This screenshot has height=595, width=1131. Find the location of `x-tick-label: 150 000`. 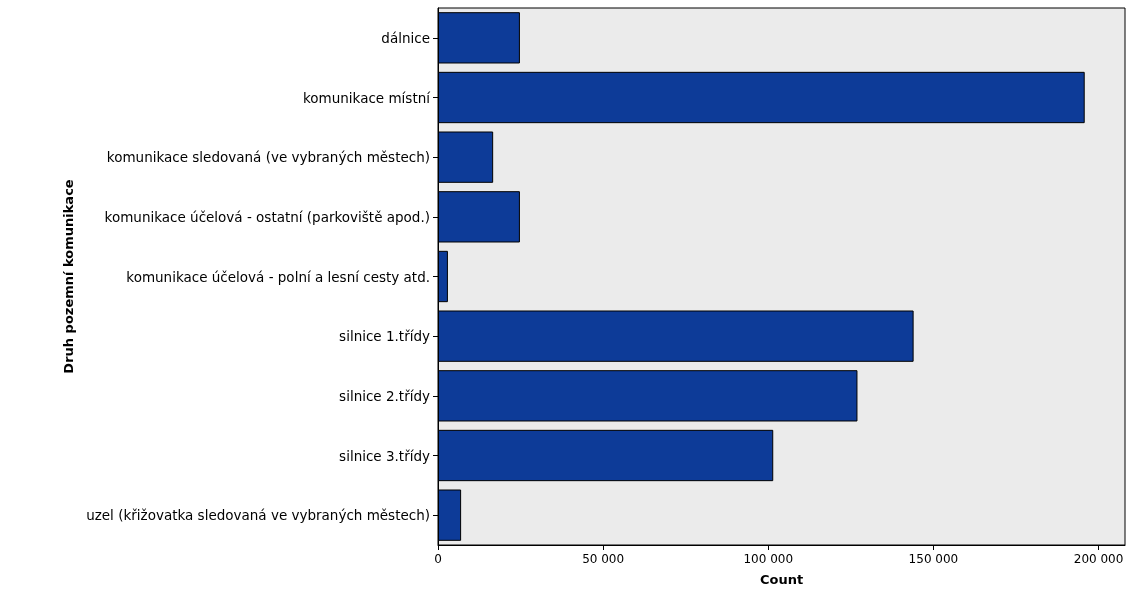

x-tick-label: 150 000 is located at coordinates (933, 559).